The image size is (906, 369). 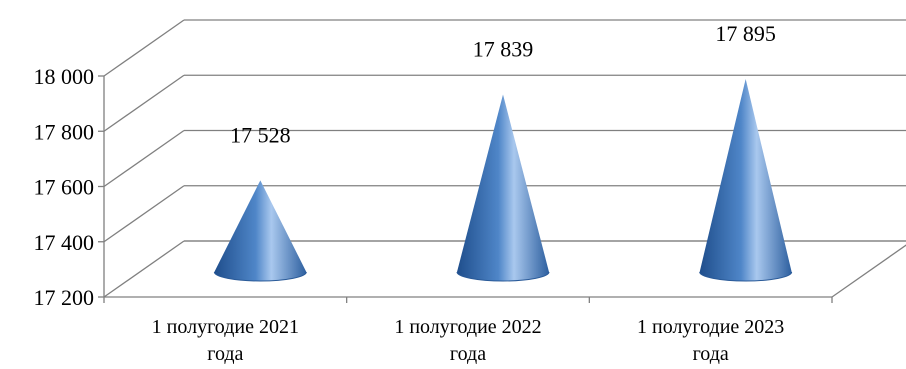 I want to click on y-axis-ticks: 17 200 17 400 17 600 17 800 18 000, so click(x=64, y=187).